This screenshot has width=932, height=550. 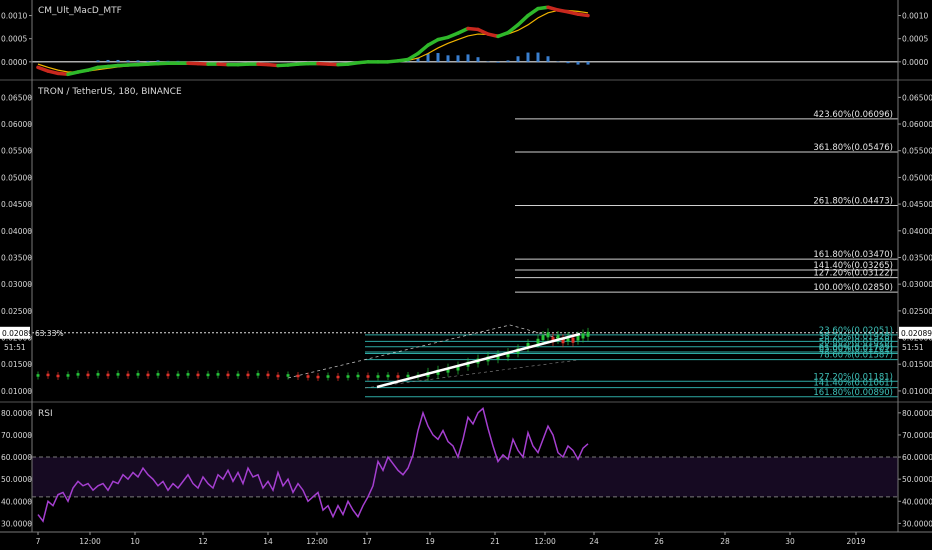 I want to click on fib-level-label: 65.00%(0.01701), so click(x=856, y=350).